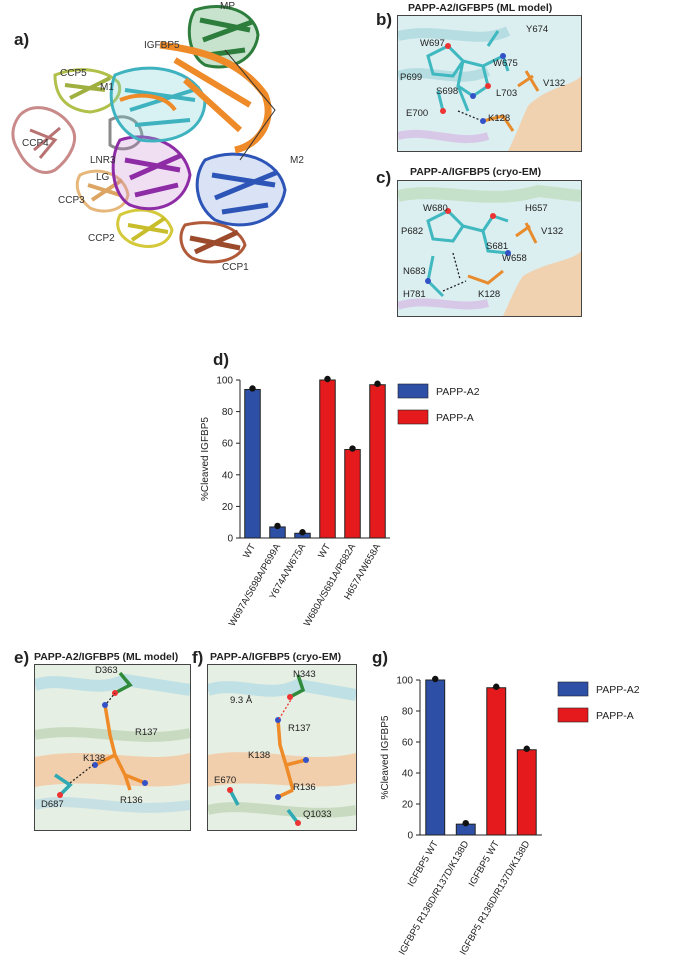  What do you see at coordinates (432, 43) in the screenshot?
I see `res-w697: W697` at bounding box center [432, 43].